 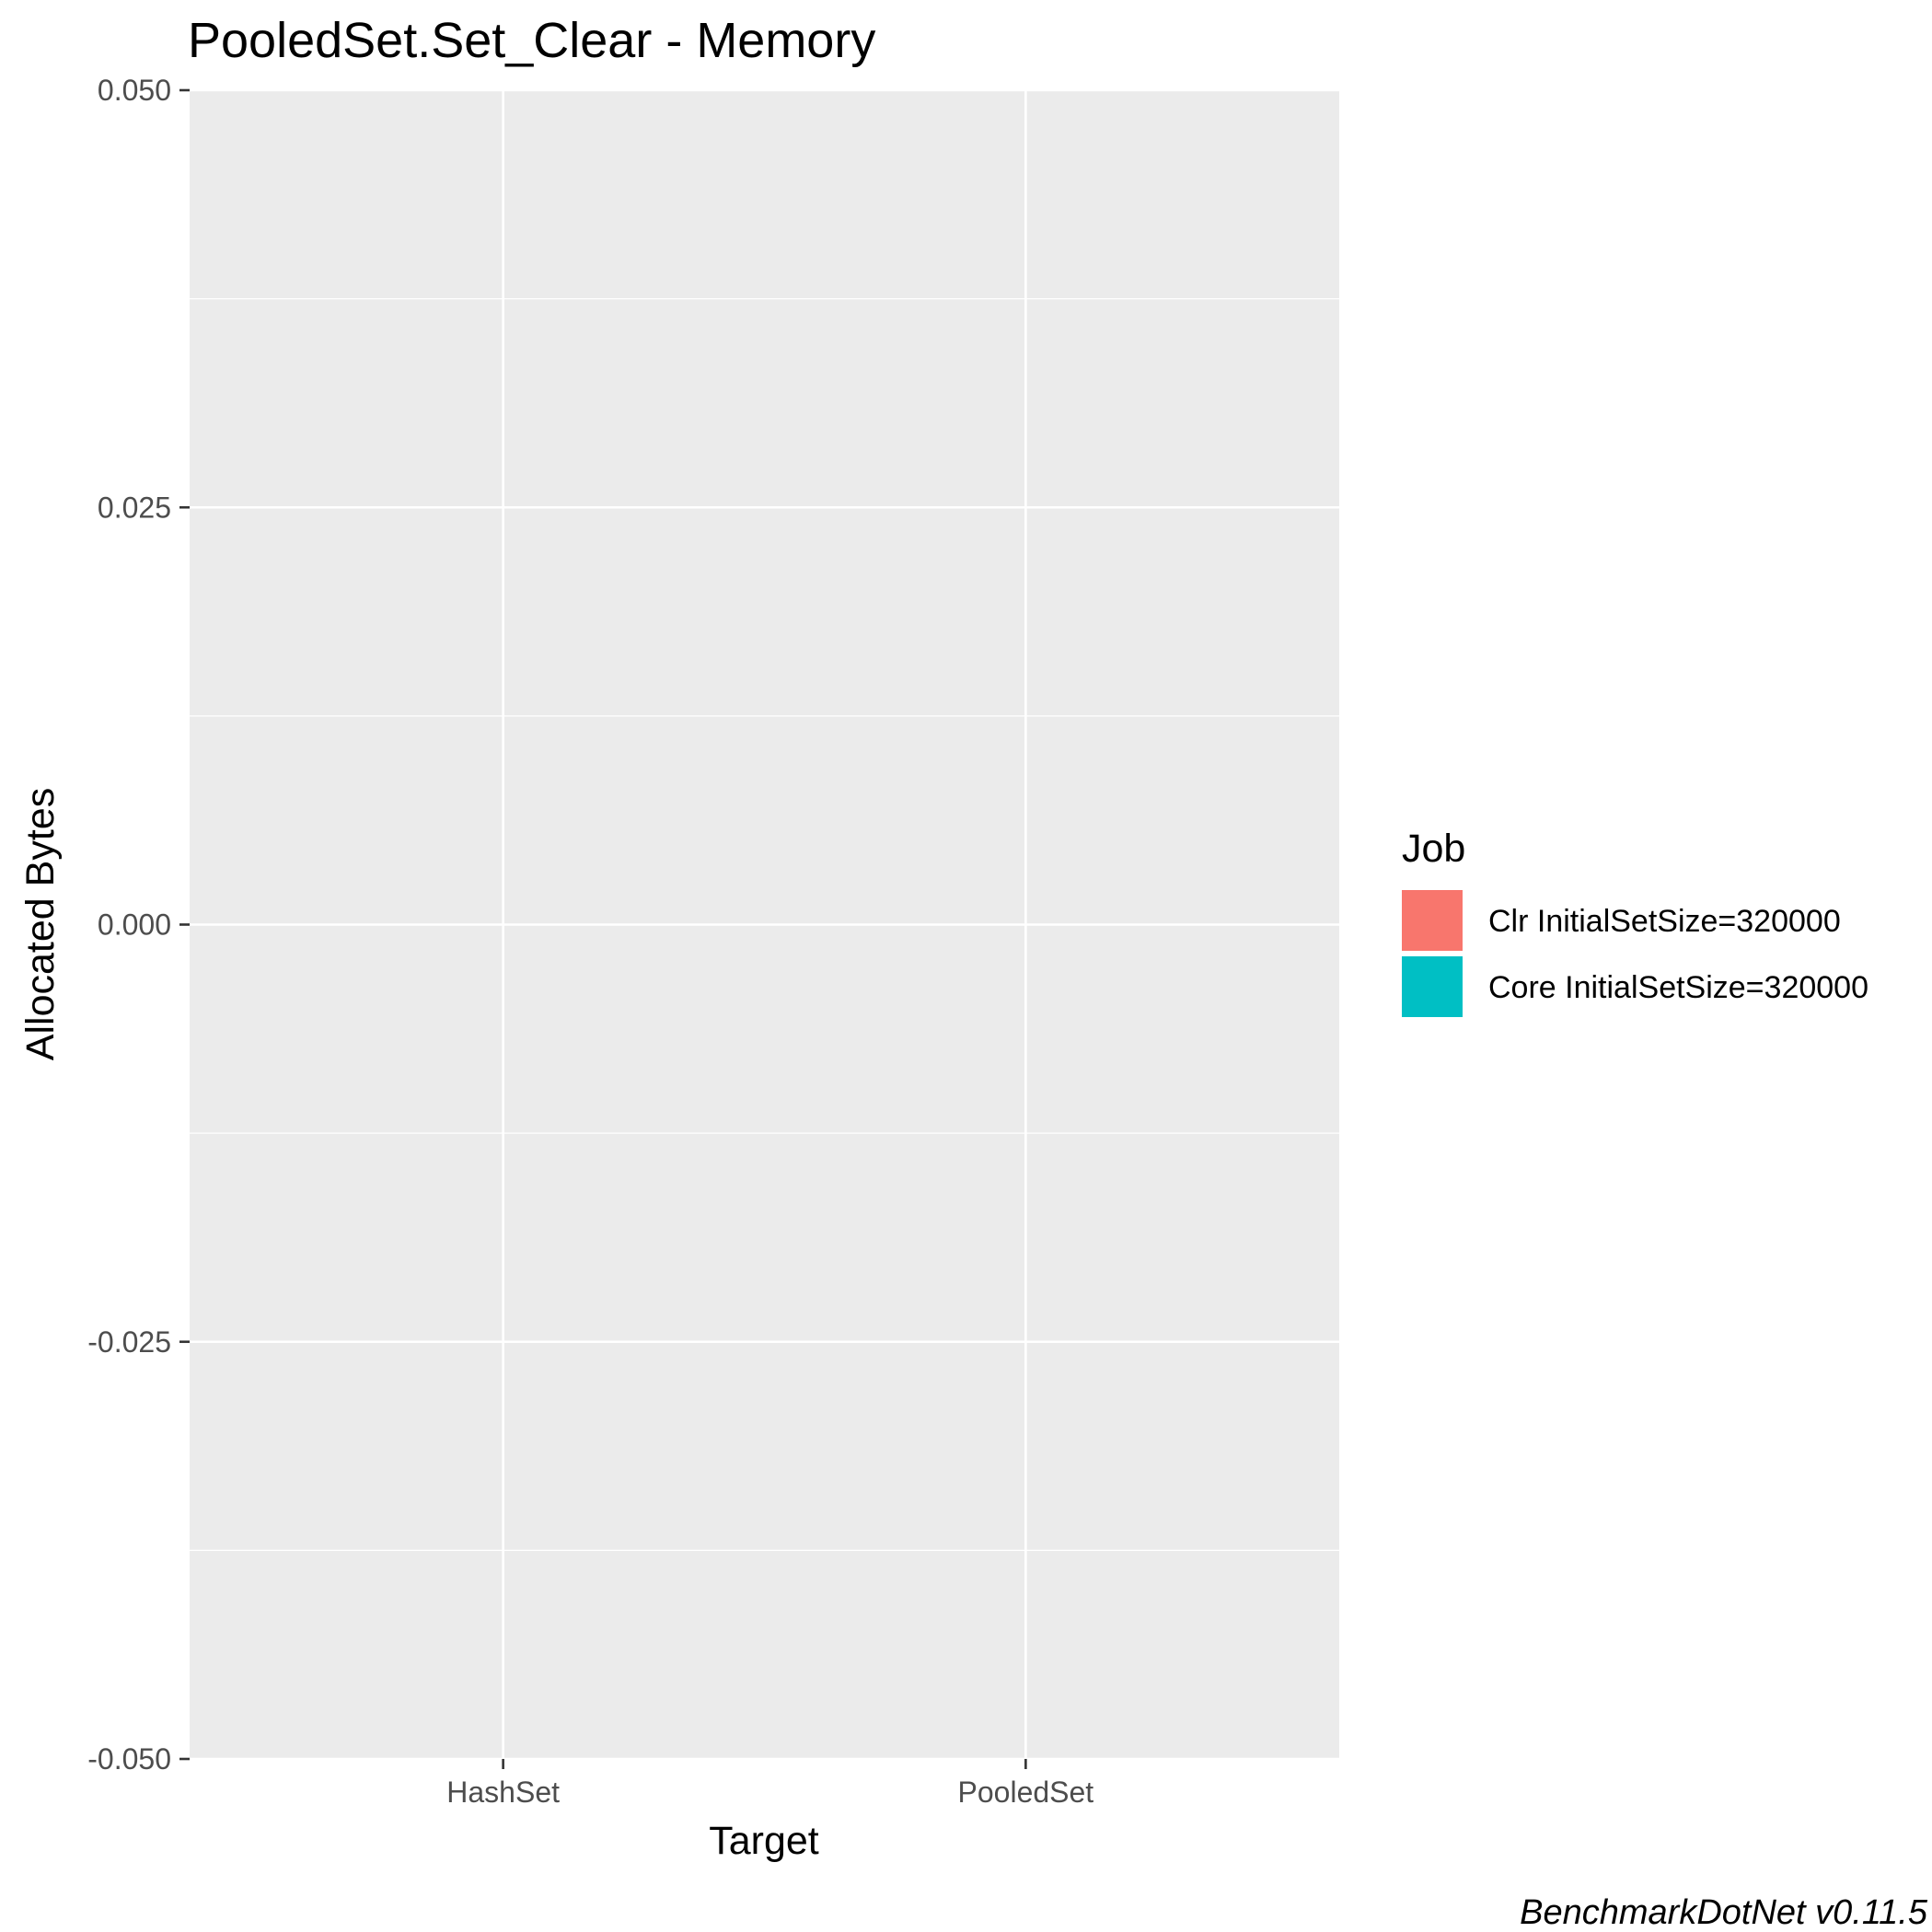 What do you see at coordinates (135, 925) in the screenshot?
I see `y-tick-label: 0.000` at bounding box center [135, 925].